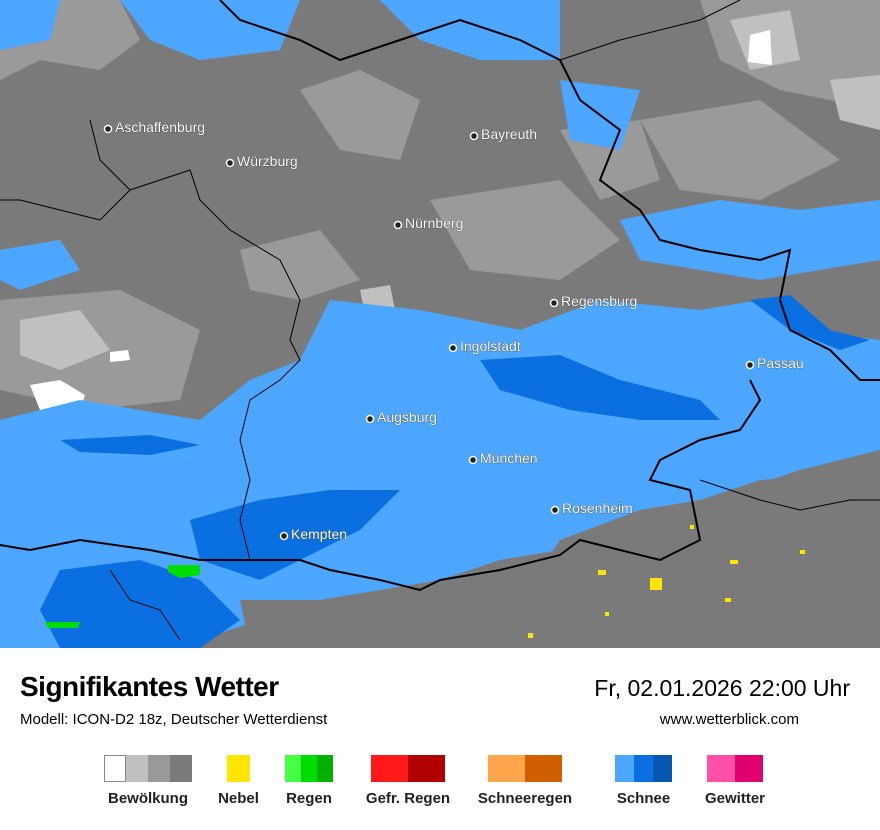 This screenshot has width=880, height=830. I want to click on city-münchen: München, so click(503, 458).